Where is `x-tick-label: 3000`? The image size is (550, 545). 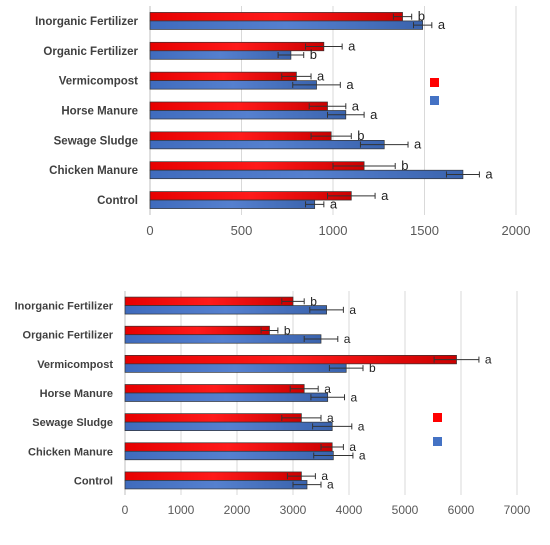
x-tick-label: 3000 is located at coordinates (293, 510).